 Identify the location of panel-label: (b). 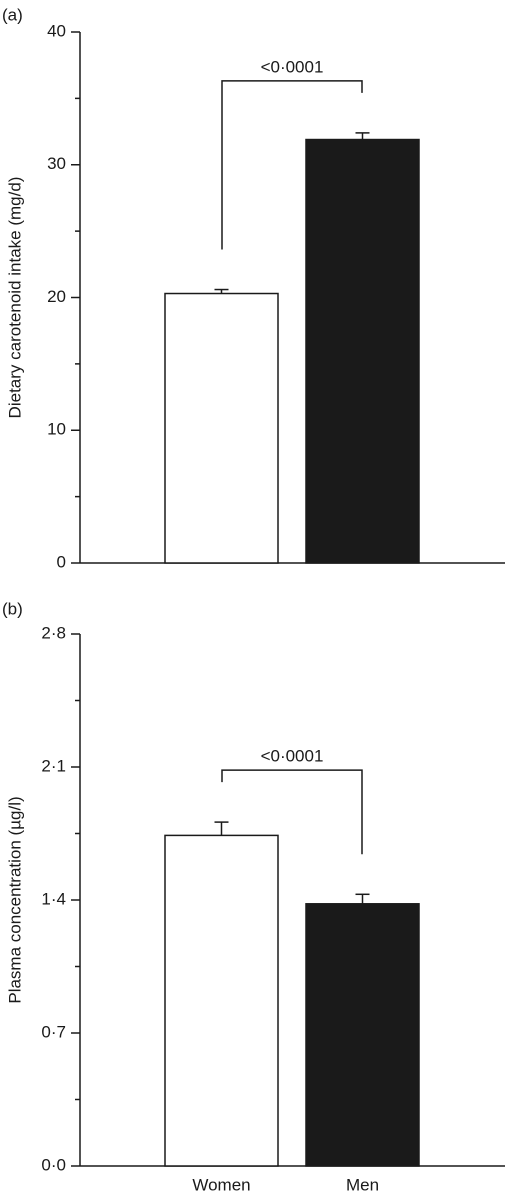
(12, 608).